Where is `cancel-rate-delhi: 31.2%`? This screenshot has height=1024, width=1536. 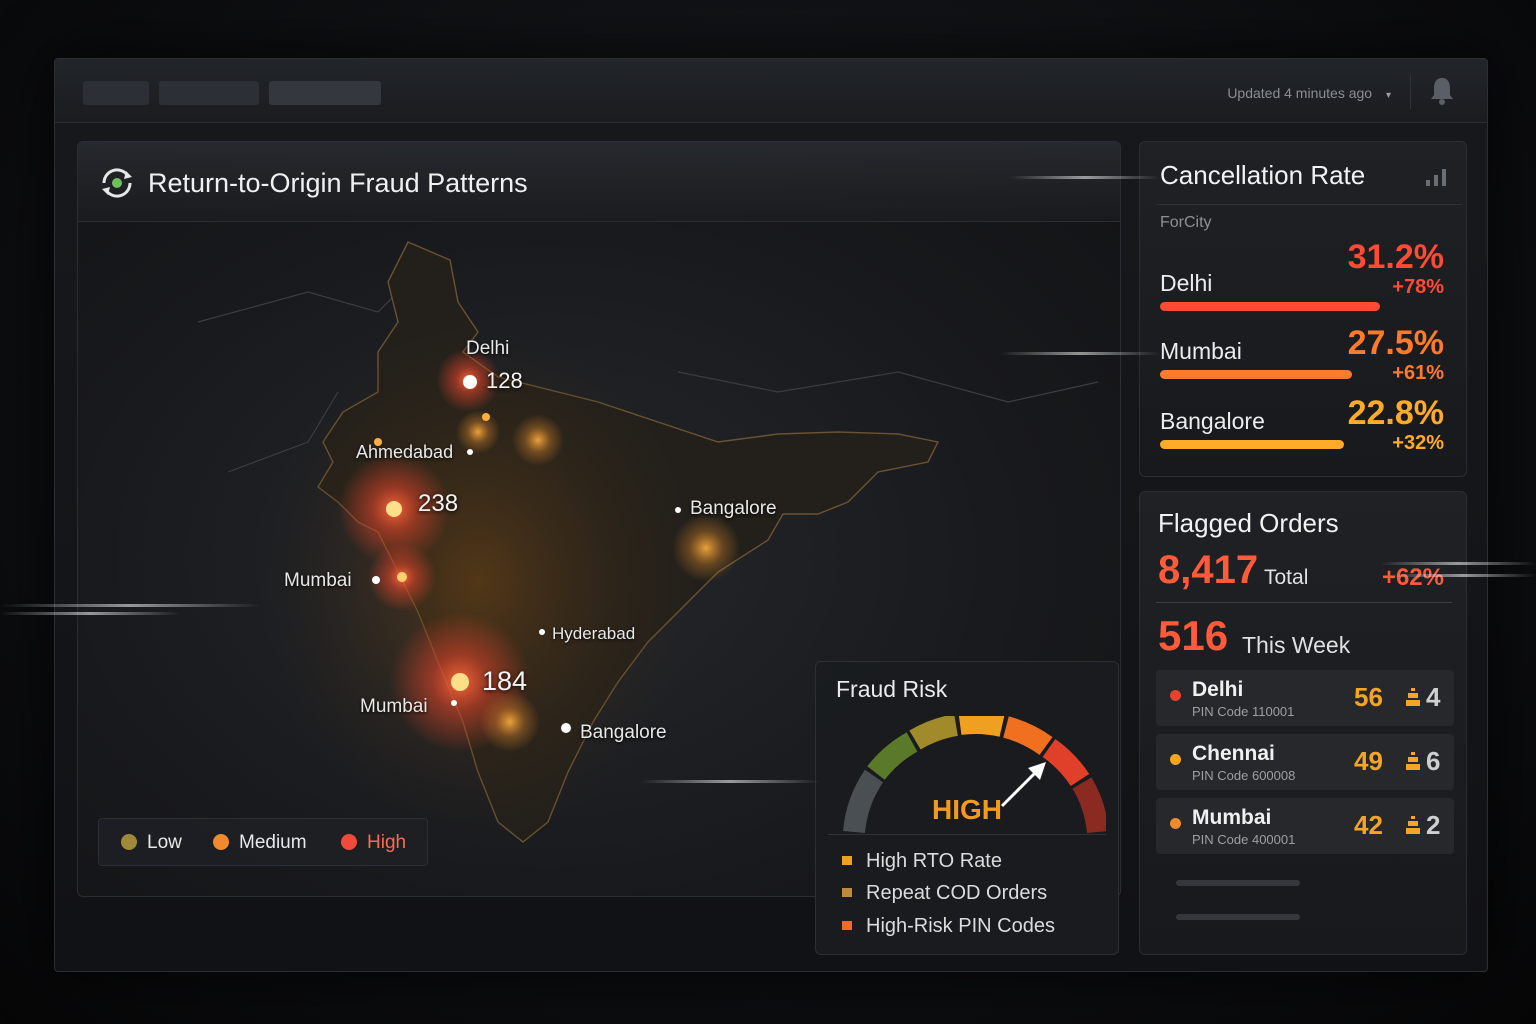 cancel-rate-delhi: 31.2% is located at coordinates (1395, 257).